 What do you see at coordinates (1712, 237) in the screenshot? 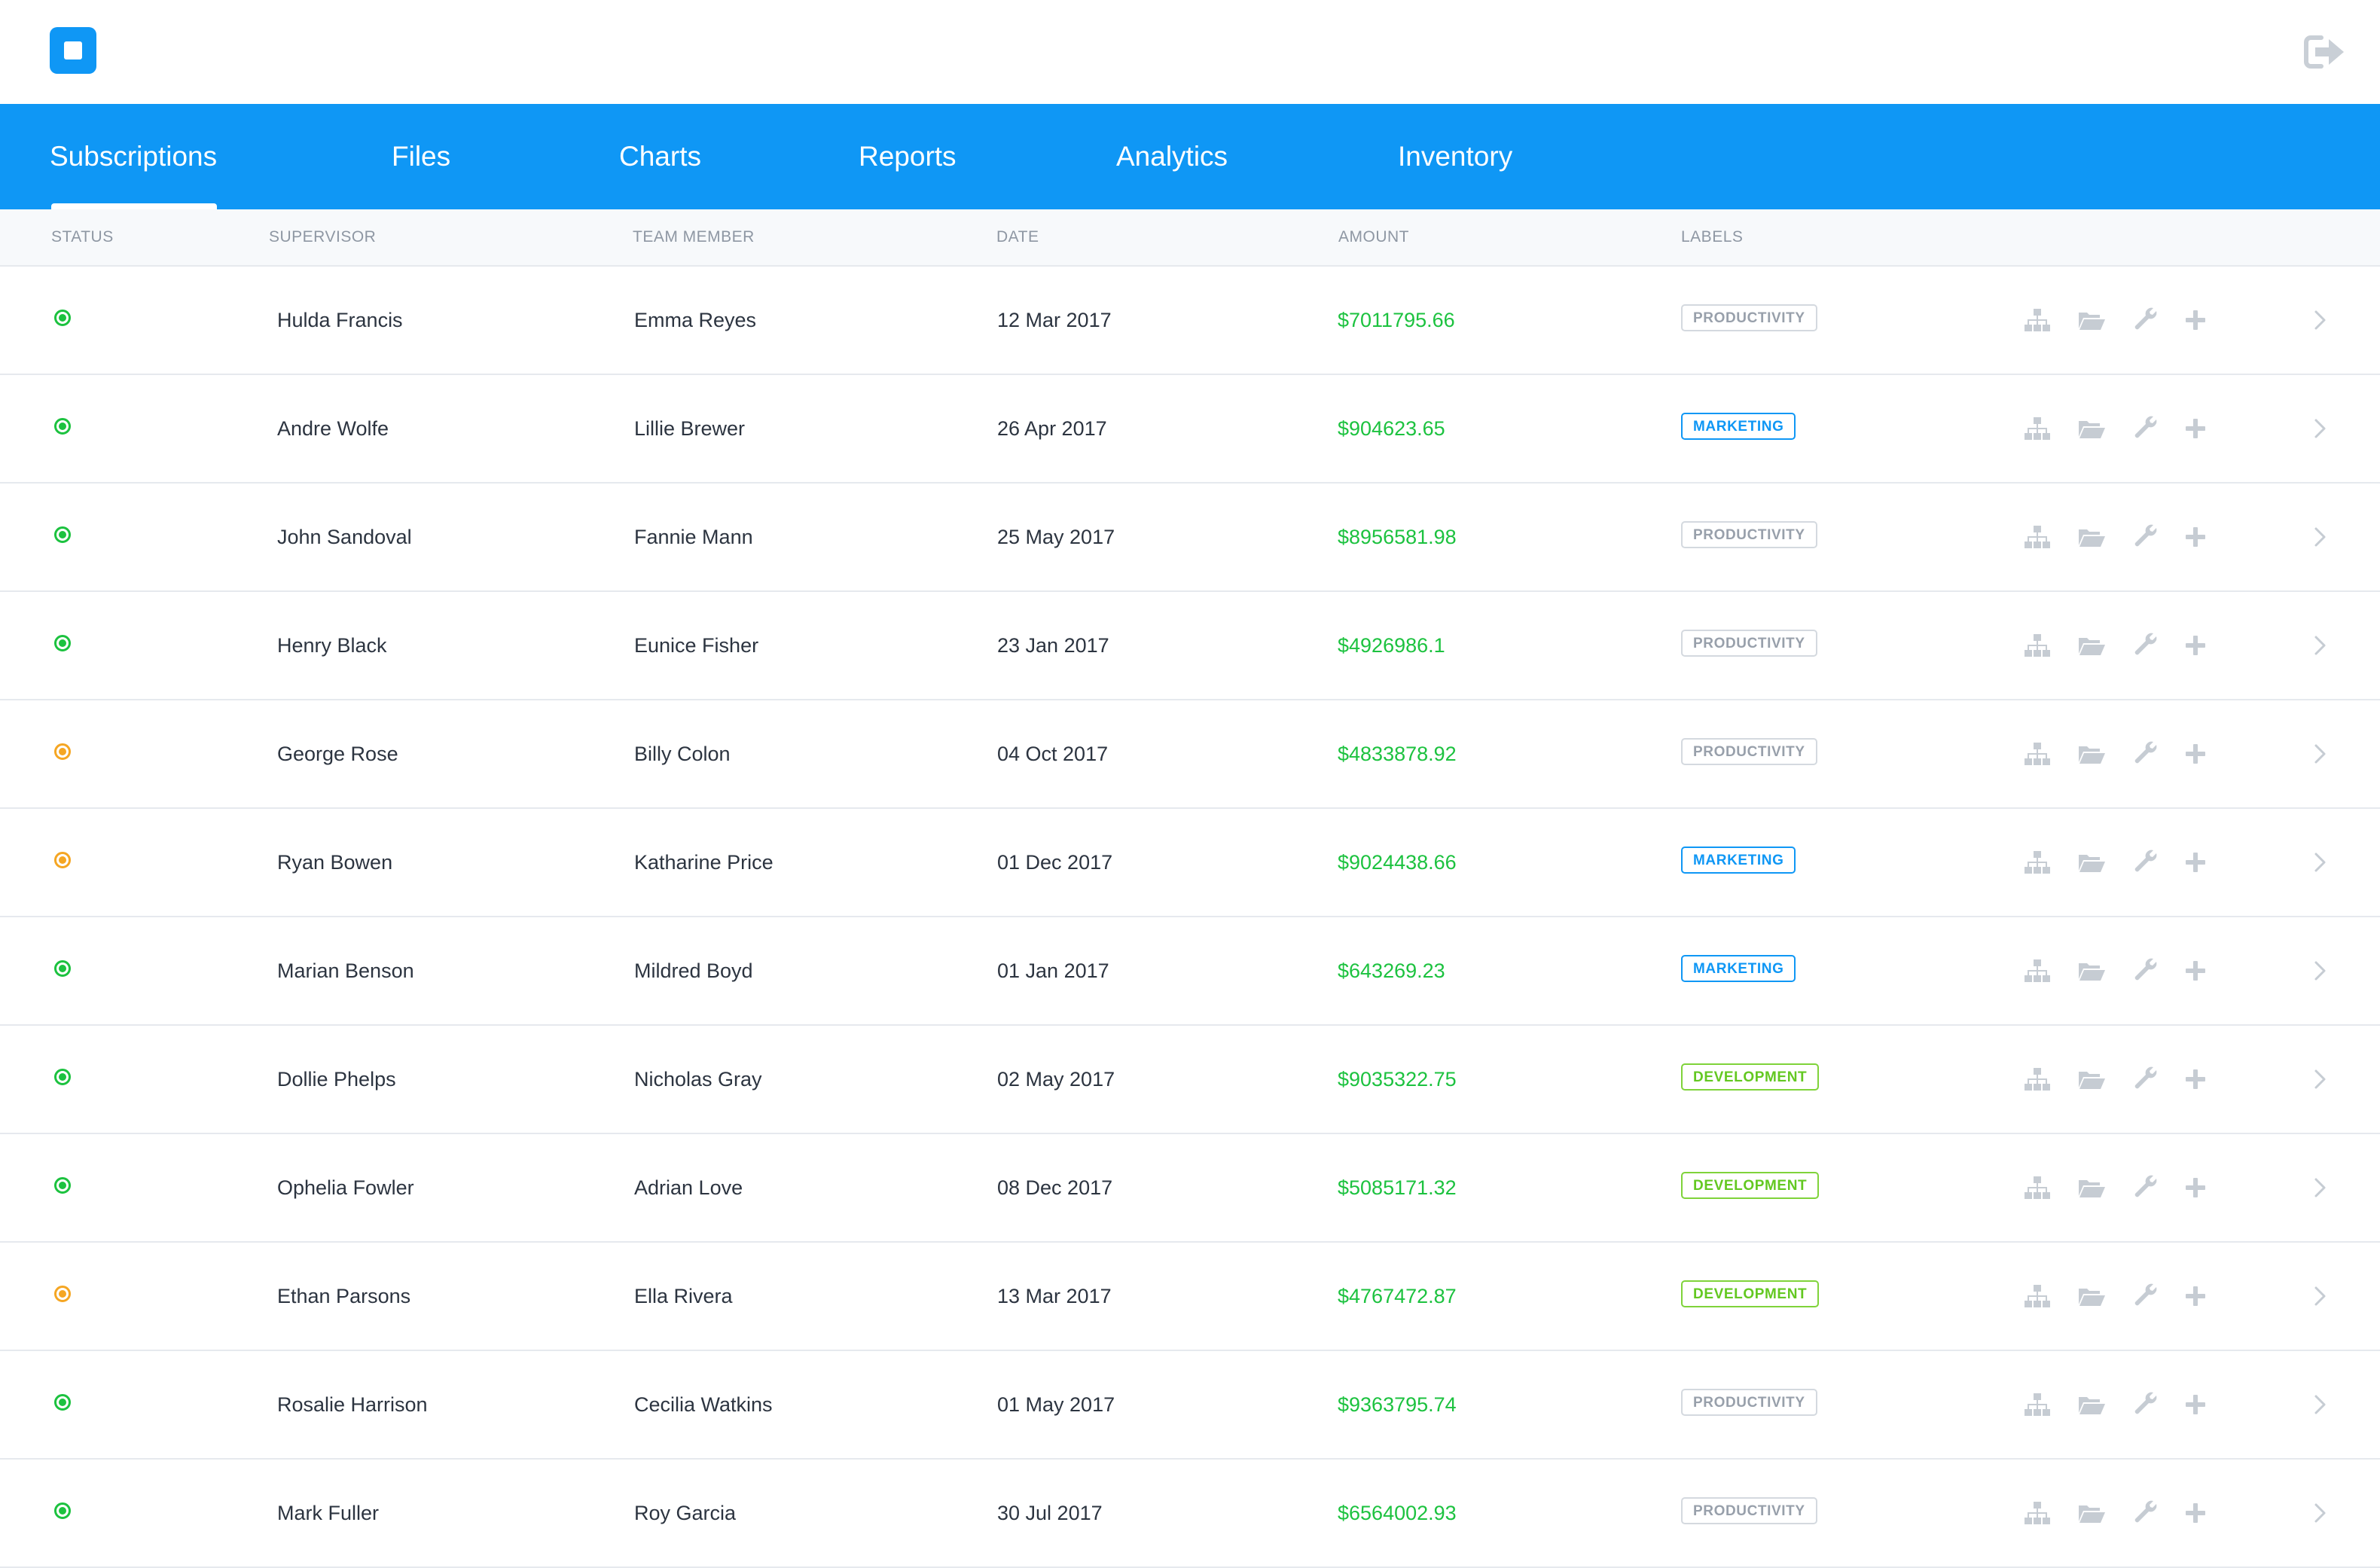
I see `header-labels: LABELS` at bounding box center [1712, 237].